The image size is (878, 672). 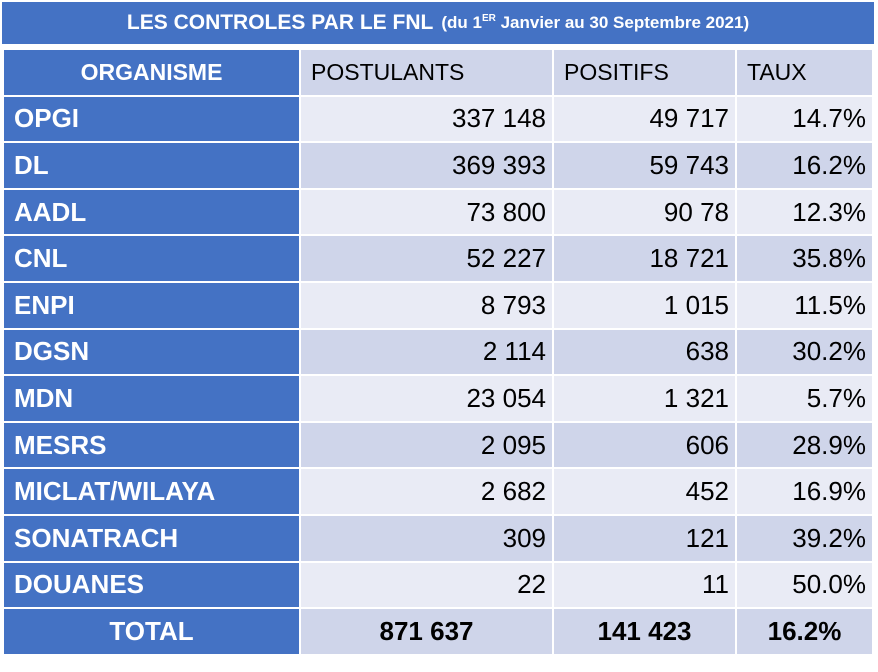 I want to click on organisme-cell: DGSN, so click(x=151, y=352).